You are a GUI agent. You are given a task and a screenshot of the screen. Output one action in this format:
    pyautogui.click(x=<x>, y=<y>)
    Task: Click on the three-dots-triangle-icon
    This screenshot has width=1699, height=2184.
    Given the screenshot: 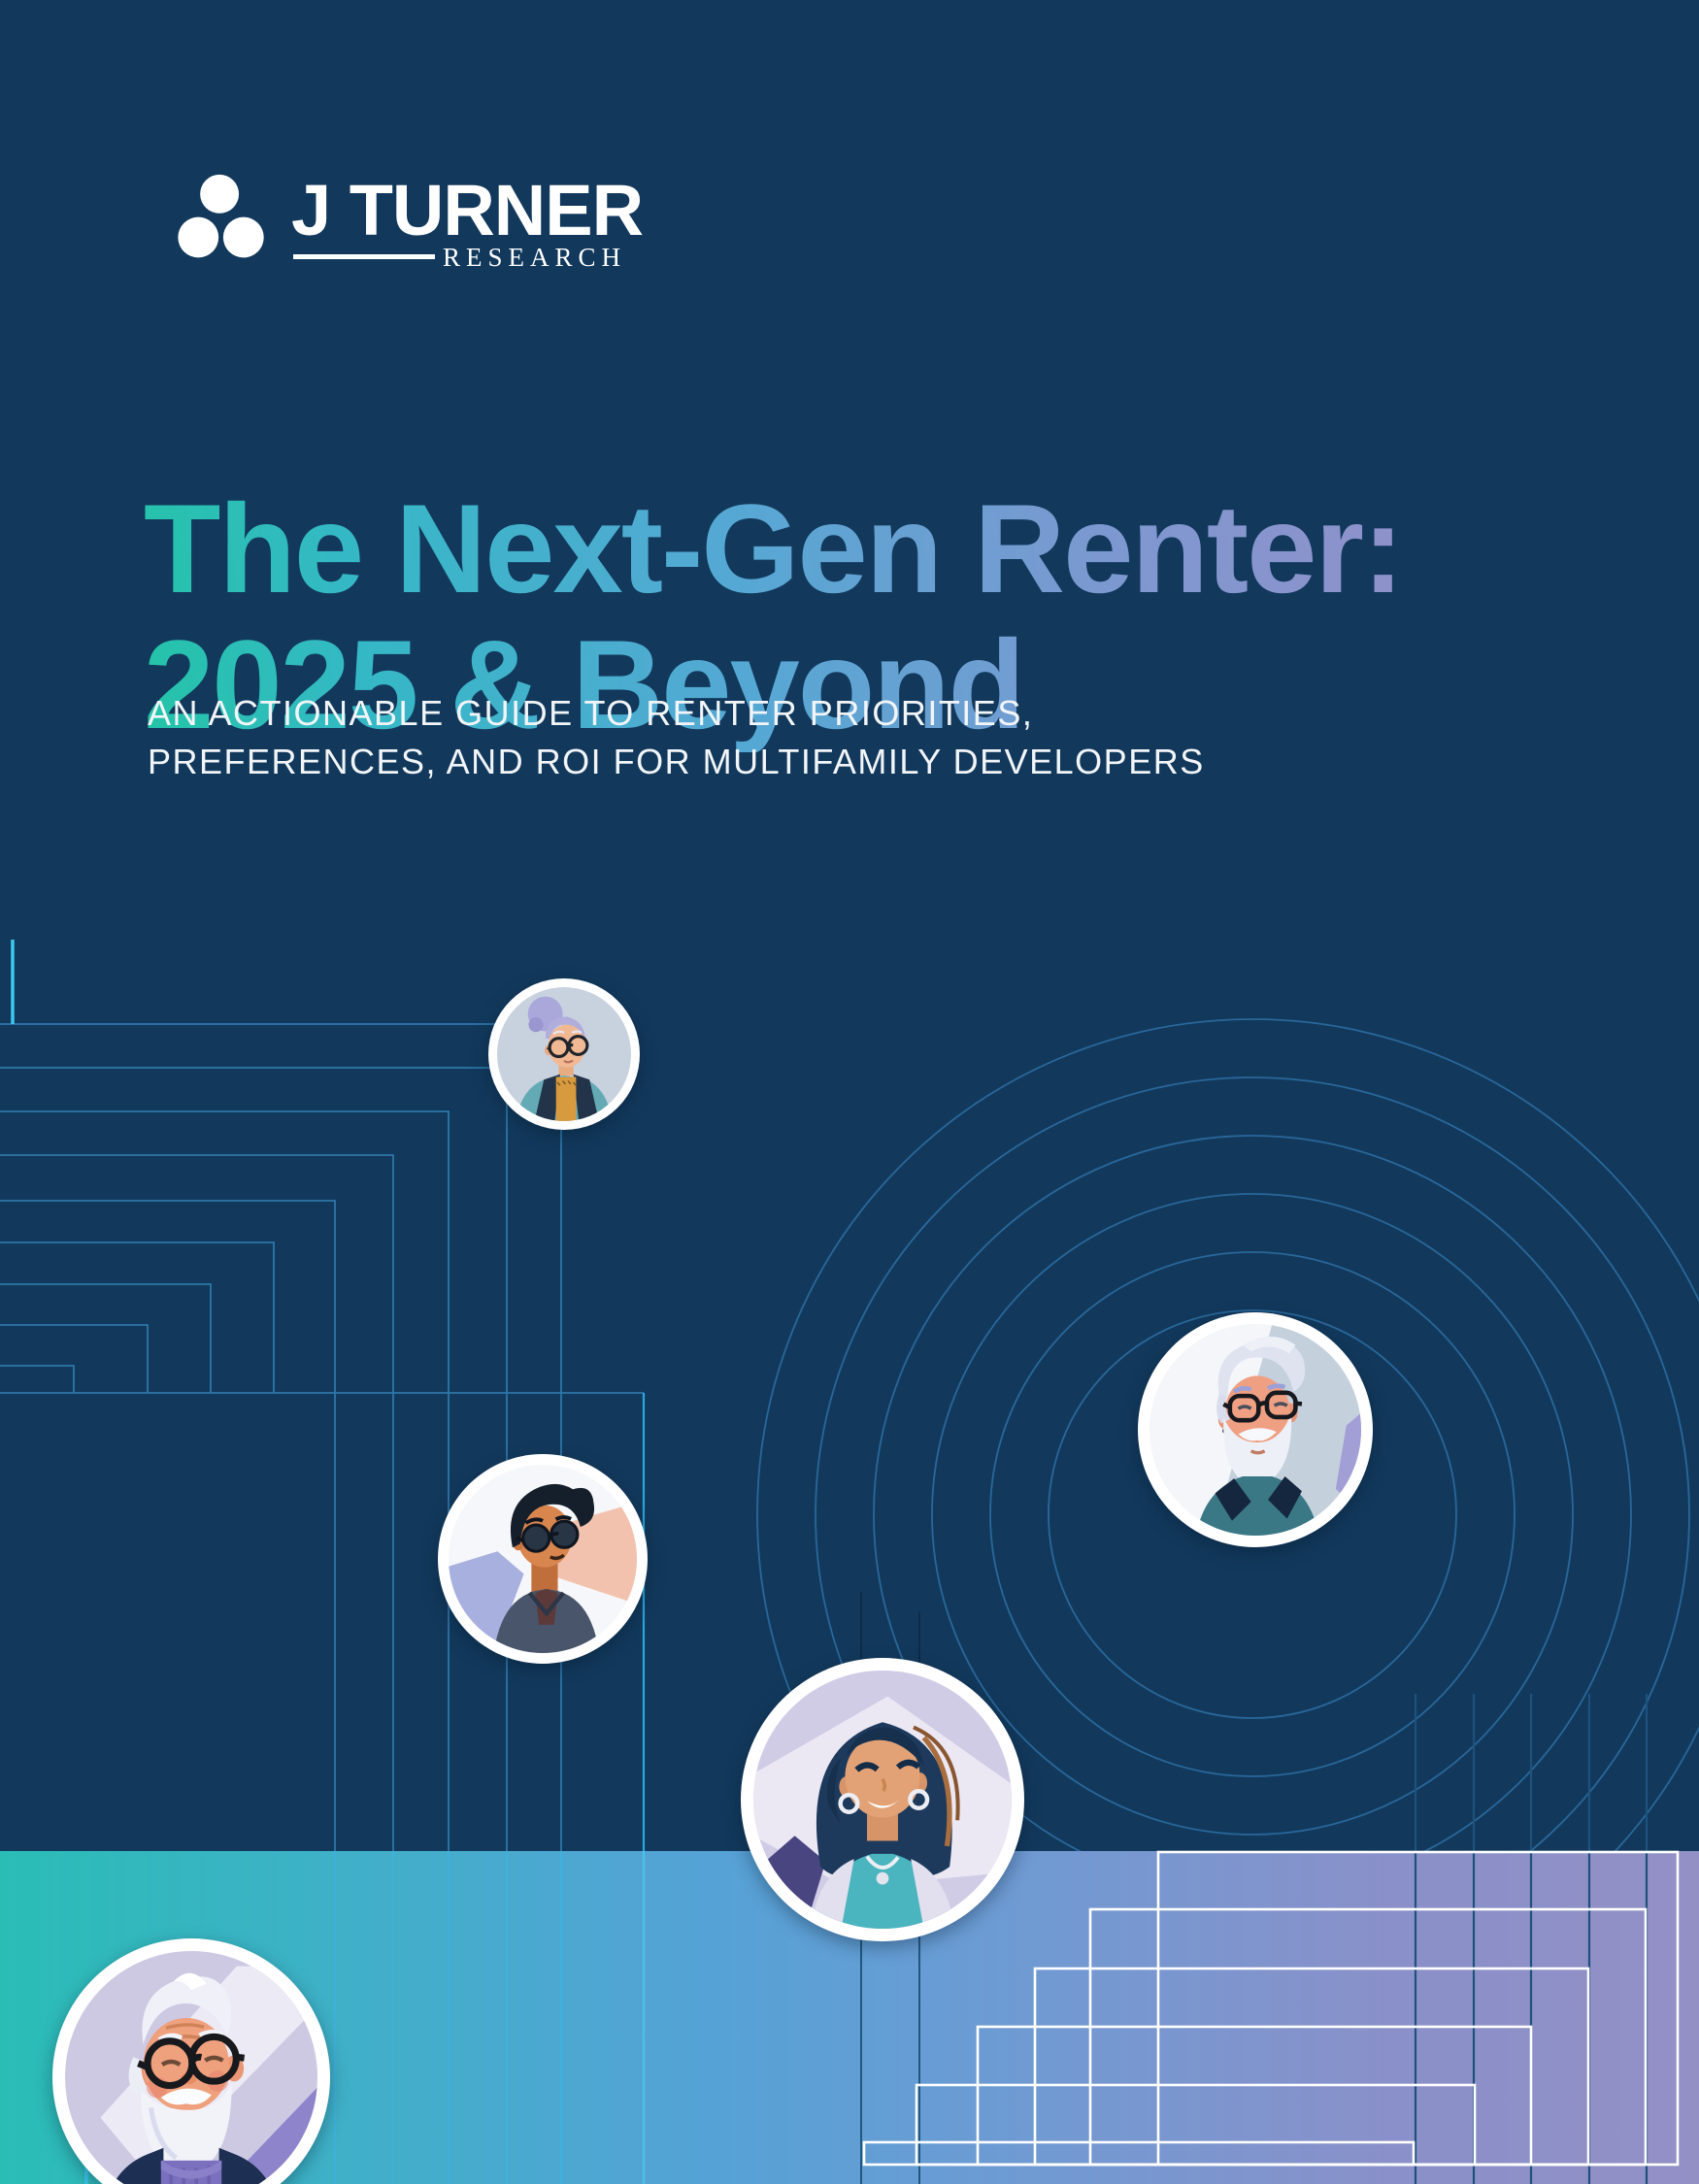 What is the action you would take?
    pyautogui.click(x=221, y=216)
    